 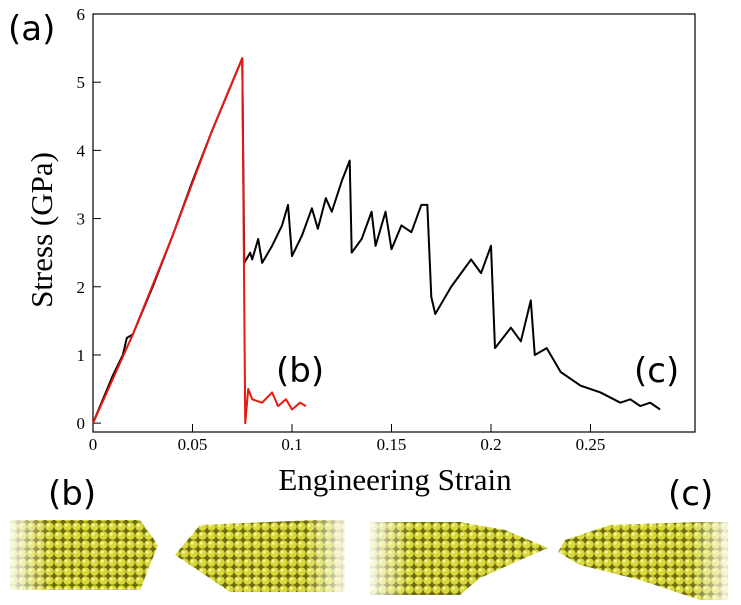 What do you see at coordinates (193, 444) in the screenshot?
I see `x-tick-label: 0.05` at bounding box center [193, 444].